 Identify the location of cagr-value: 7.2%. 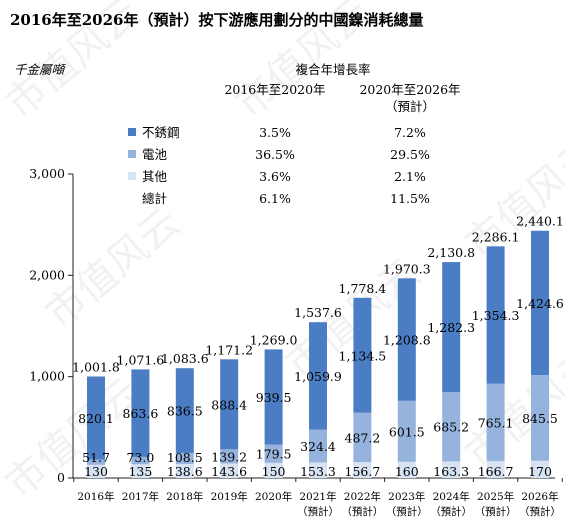
(410, 132).